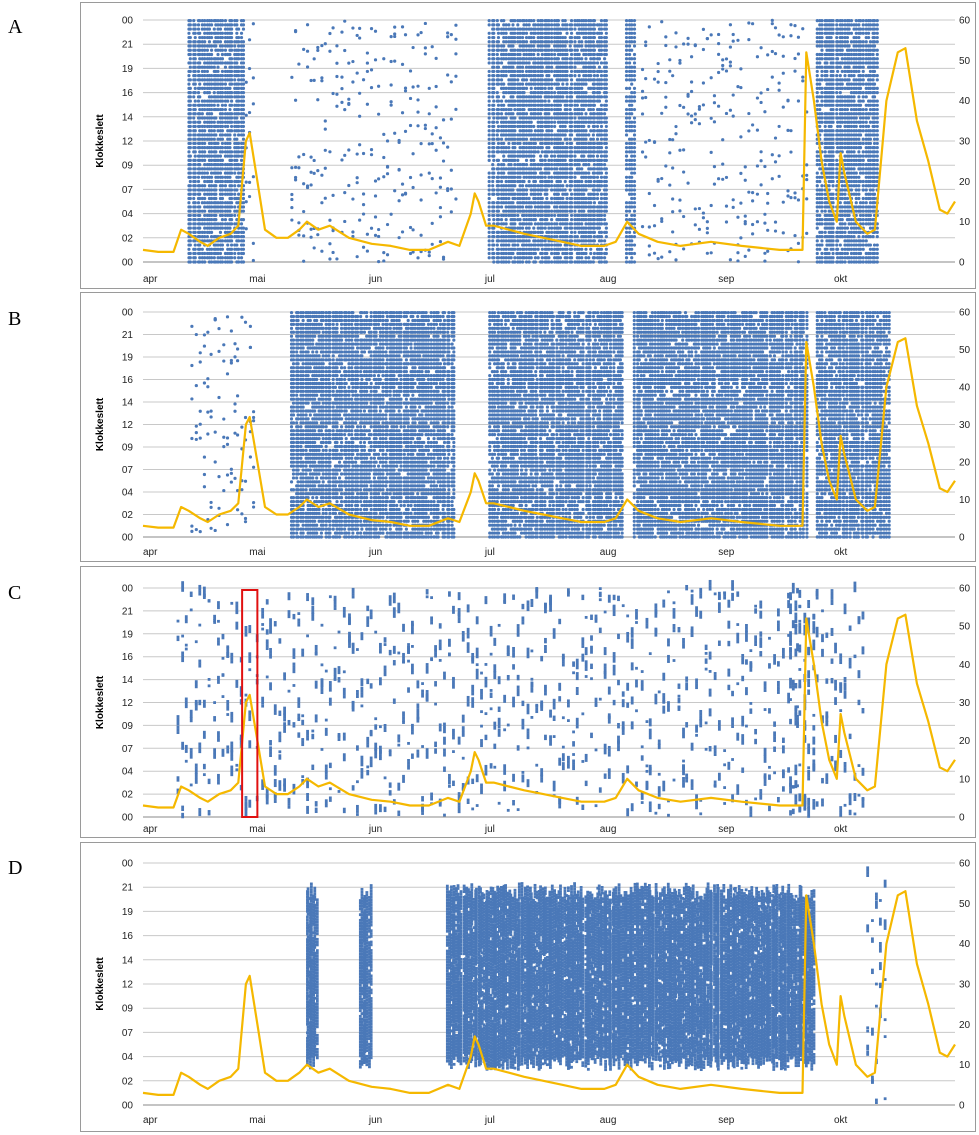 This screenshot has height=1135, width=979. I want to click on y-right-tick-label: 0, so click(962, 263).